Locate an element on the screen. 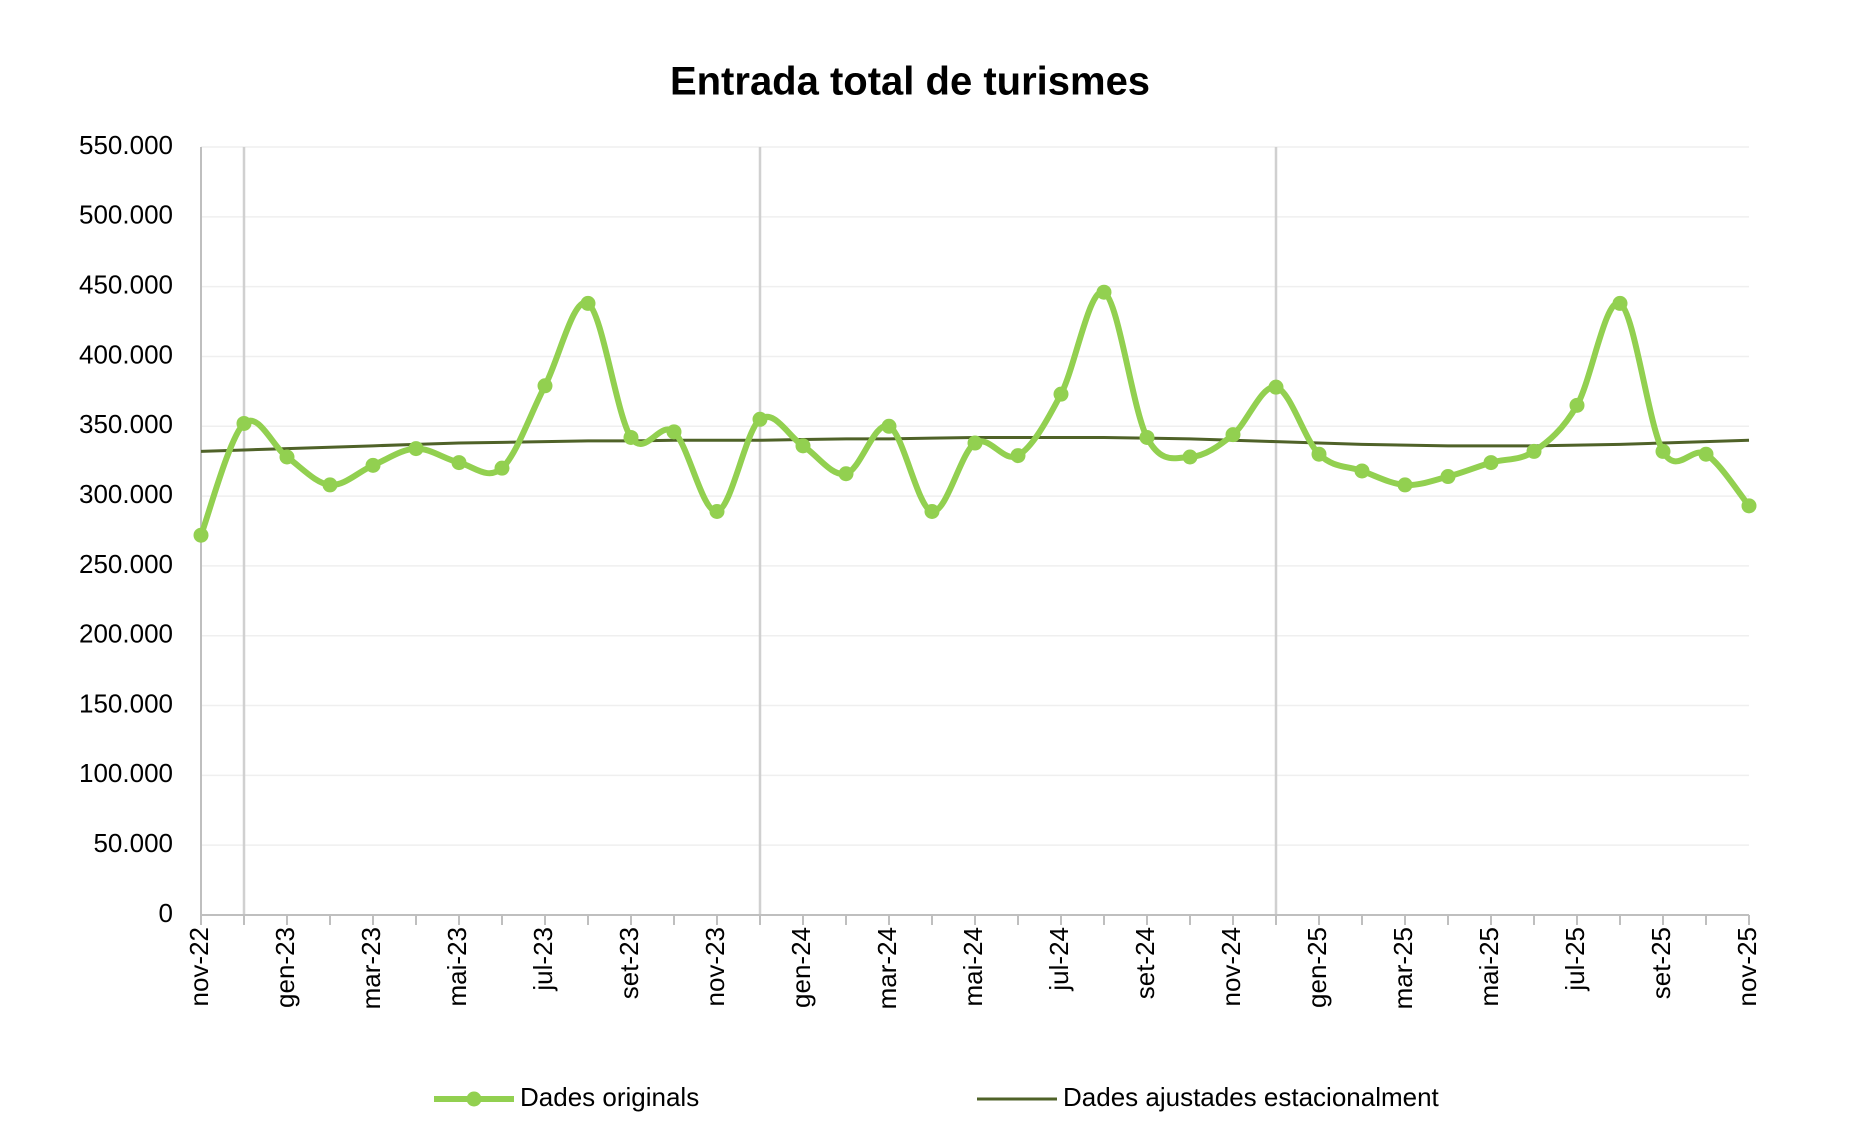 This screenshot has height=1126, width=1852. x-tick-label: mar-23 is located at coordinates (371, 968).